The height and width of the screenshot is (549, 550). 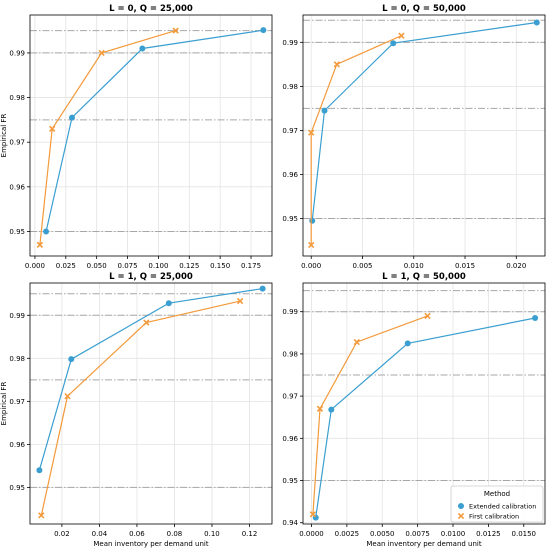 I want to click on x-tick-label: 0.010, so click(x=414, y=266).